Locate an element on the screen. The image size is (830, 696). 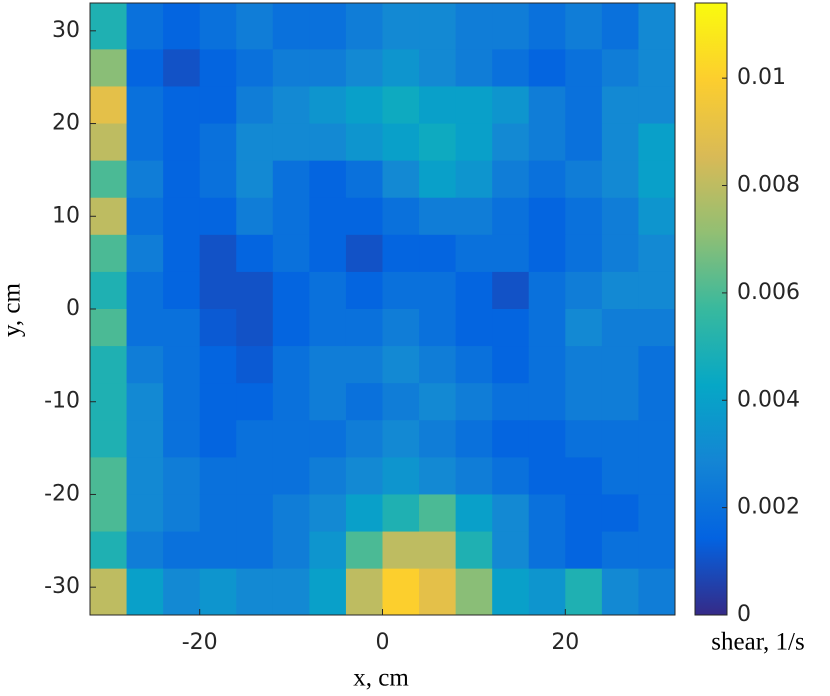
colorbar-tick-label: 0.004 is located at coordinates (768, 399).